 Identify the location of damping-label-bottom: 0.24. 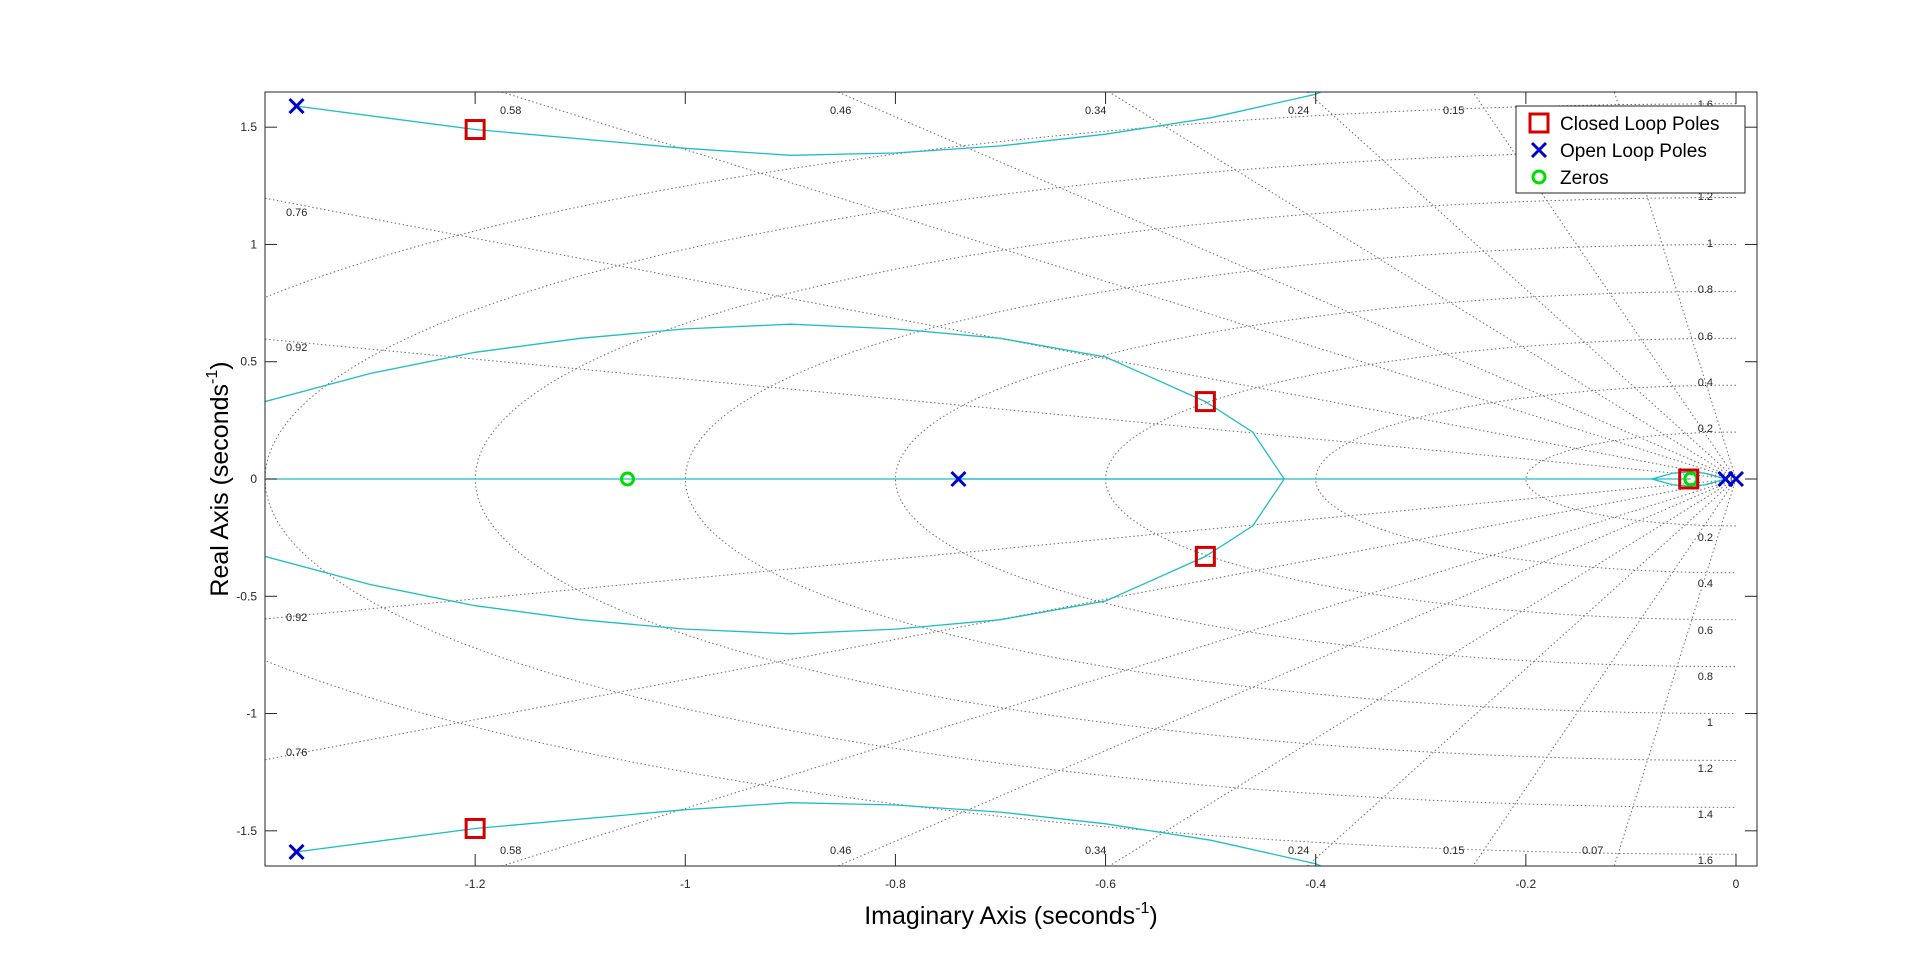
(1298, 851).